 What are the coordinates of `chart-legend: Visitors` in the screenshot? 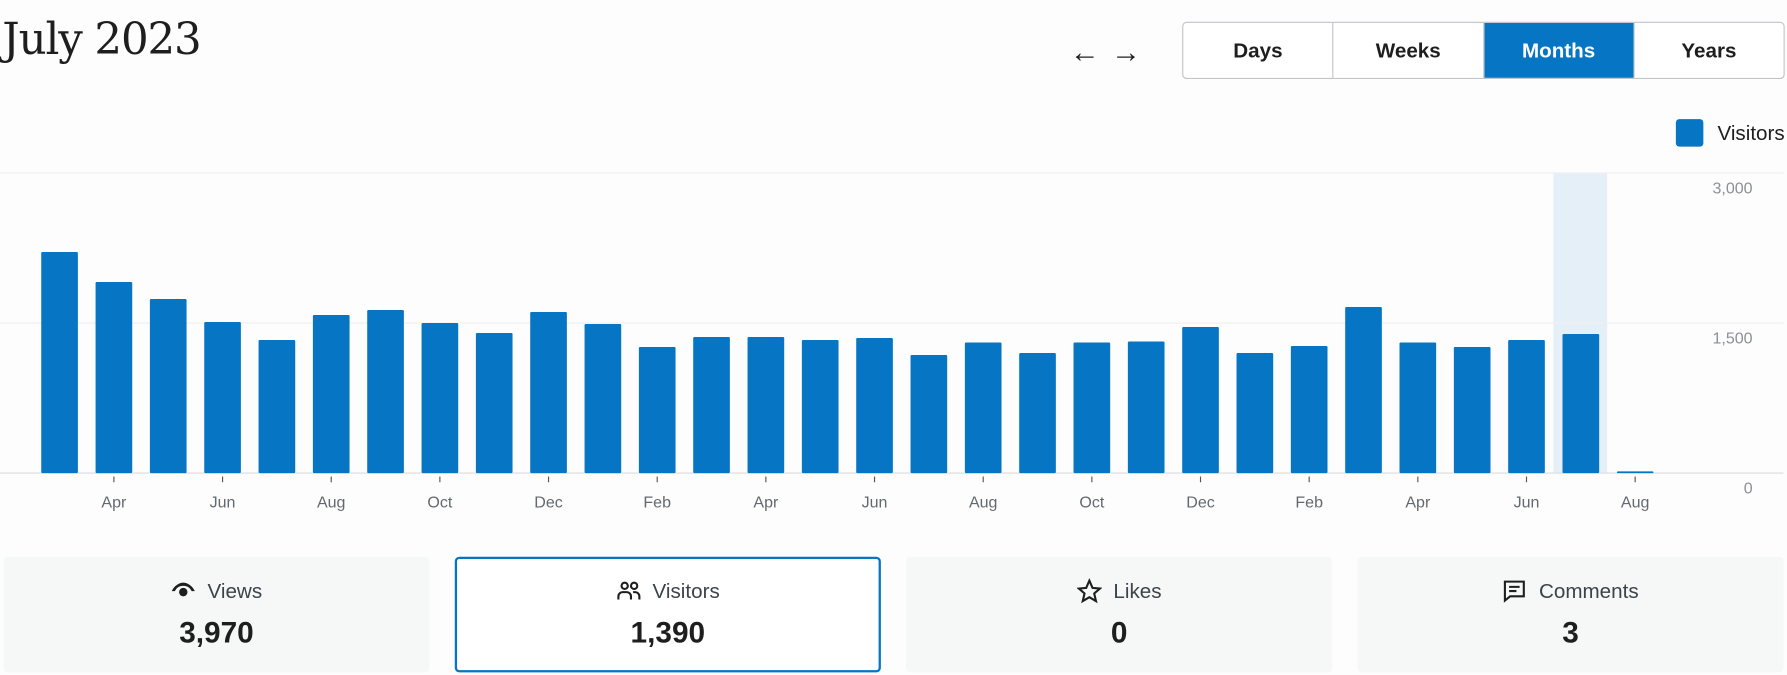 It's located at (1730, 133).